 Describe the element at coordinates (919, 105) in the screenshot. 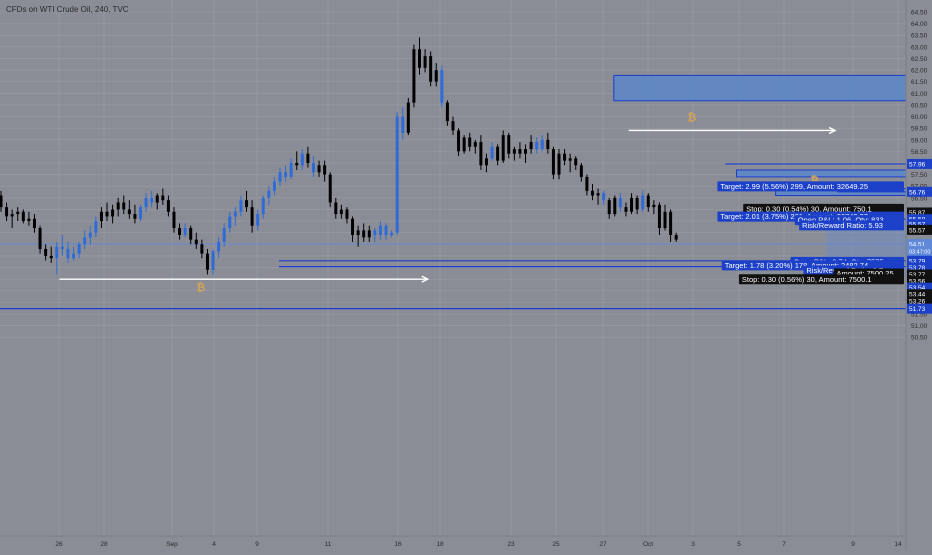

I see `price-tick-label: 60.50` at that location.